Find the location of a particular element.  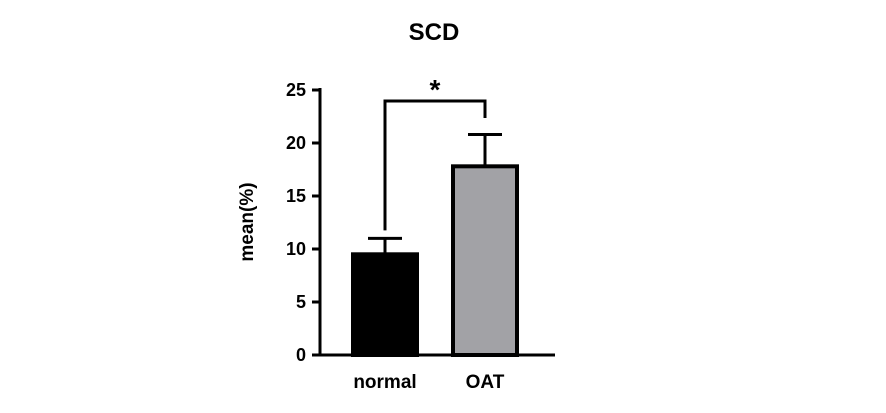

category-label-oat: OAT is located at coordinates (485, 382).